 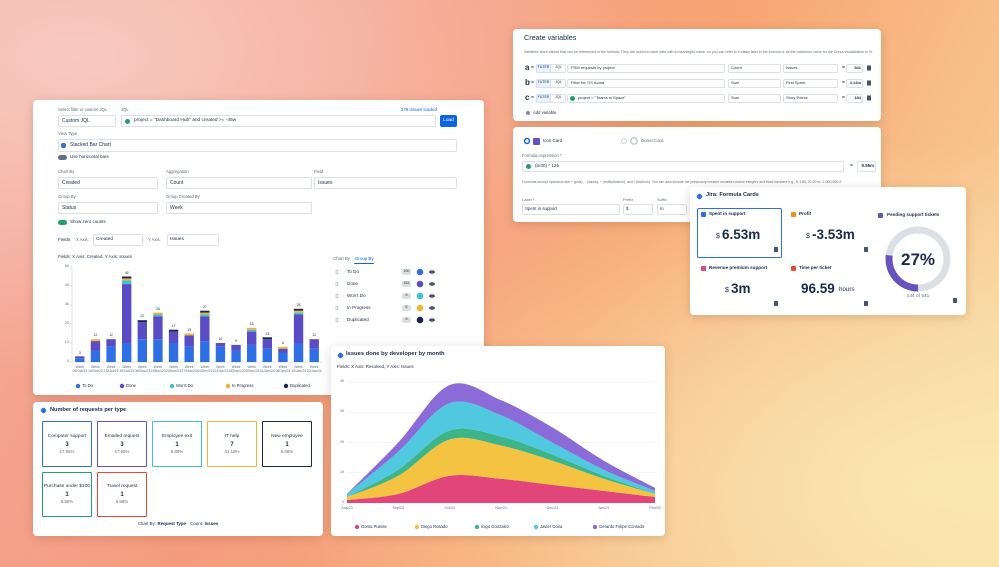 I want to click on result-value: 9.55m, so click(x=867, y=166).